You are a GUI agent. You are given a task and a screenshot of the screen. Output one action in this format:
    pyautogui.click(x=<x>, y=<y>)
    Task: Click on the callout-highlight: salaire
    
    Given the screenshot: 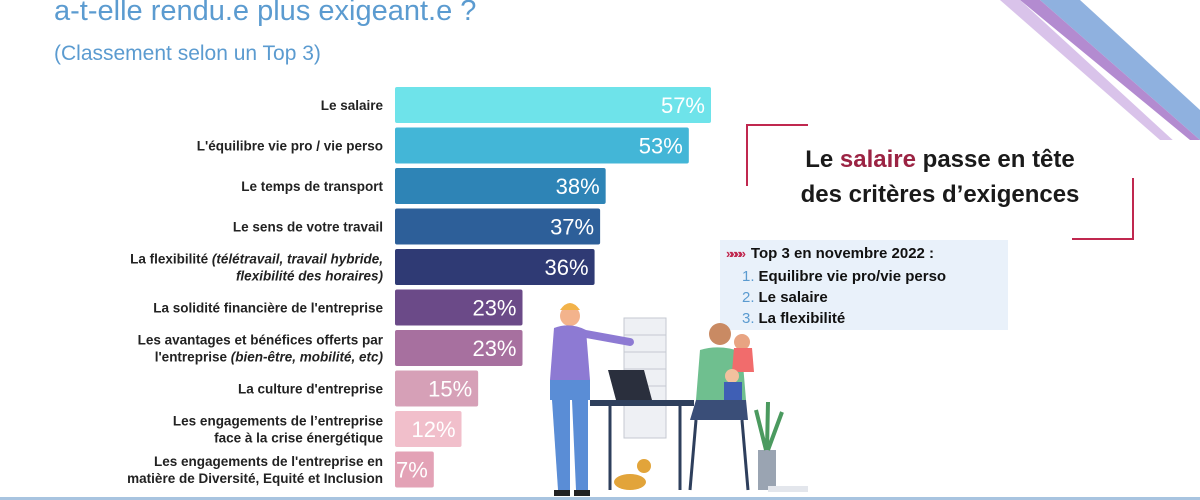 What is the action you would take?
    pyautogui.click(x=877, y=159)
    